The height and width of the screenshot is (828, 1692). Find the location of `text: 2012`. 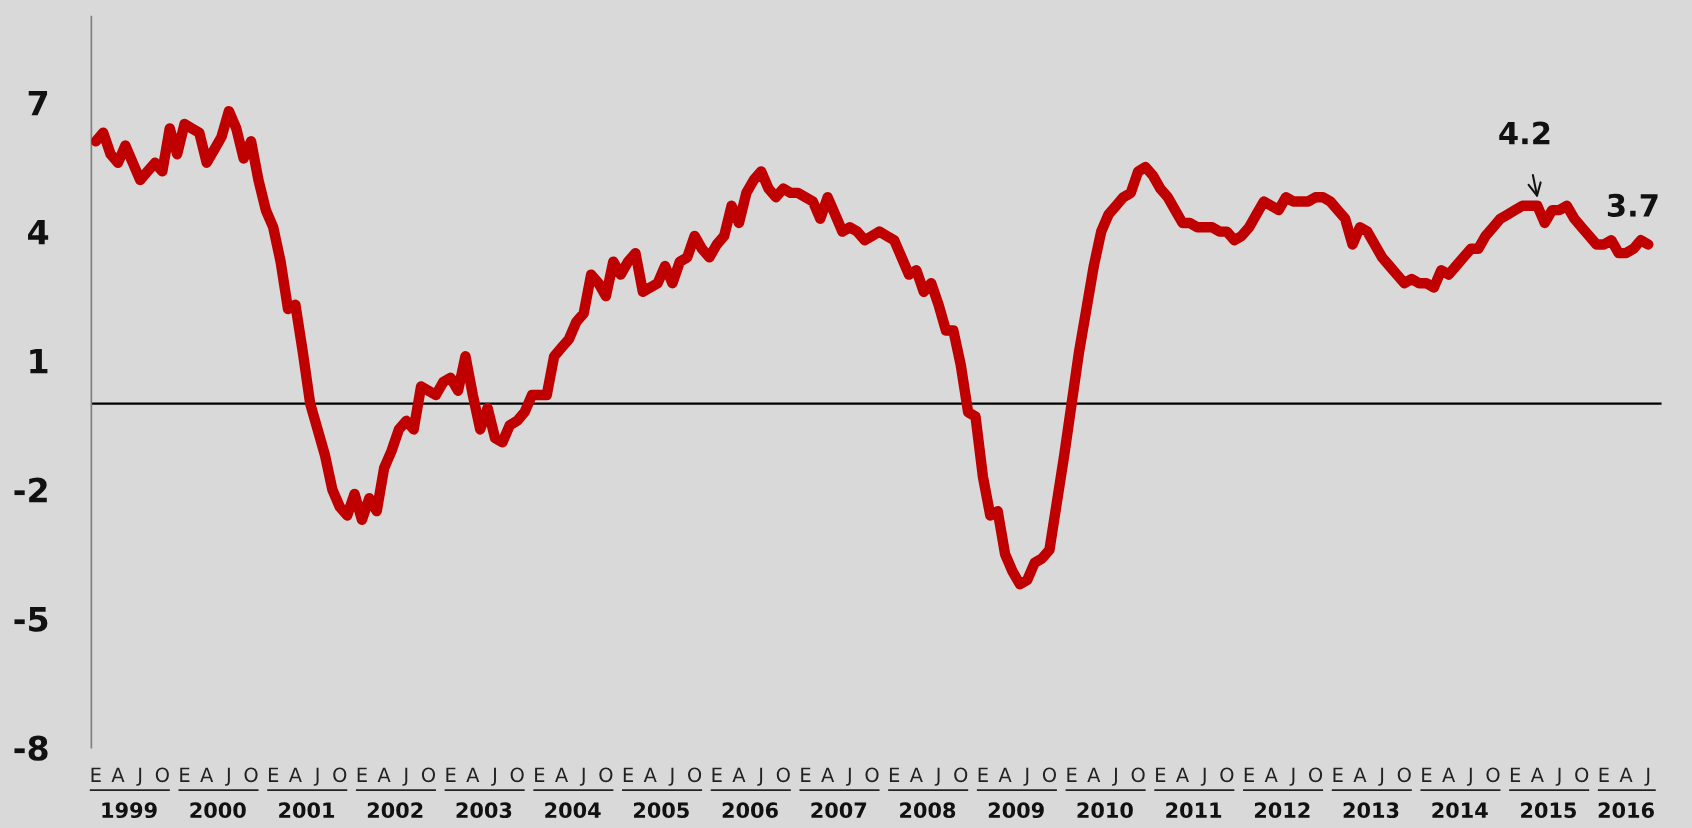

text: 2012 is located at coordinates (1282, 810).